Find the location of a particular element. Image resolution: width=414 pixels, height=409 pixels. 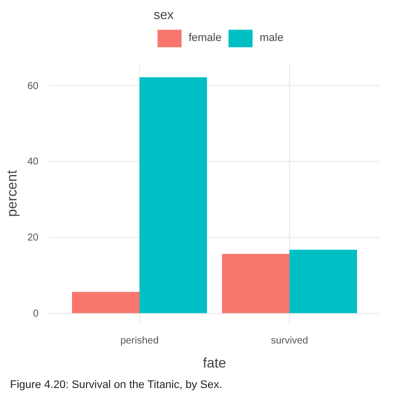

y-tick-label: 0 is located at coordinates (35, 314).